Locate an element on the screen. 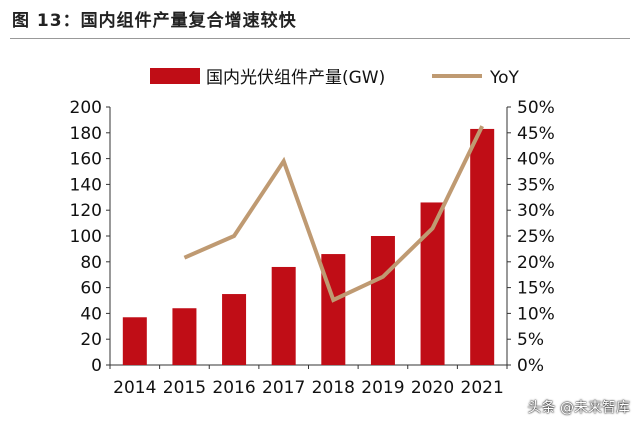 This screenshot has width=640, height=423. right-tick-label: 25% is located at coordinates (536, 237).